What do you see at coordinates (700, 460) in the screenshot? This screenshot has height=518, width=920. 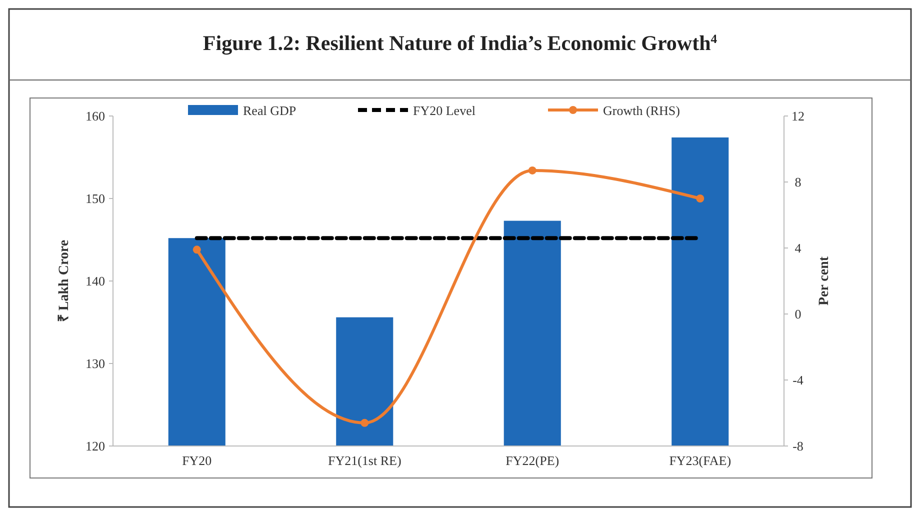 I see `x-tick-label: FY23(FAE)` at bounding box center [700, 460].